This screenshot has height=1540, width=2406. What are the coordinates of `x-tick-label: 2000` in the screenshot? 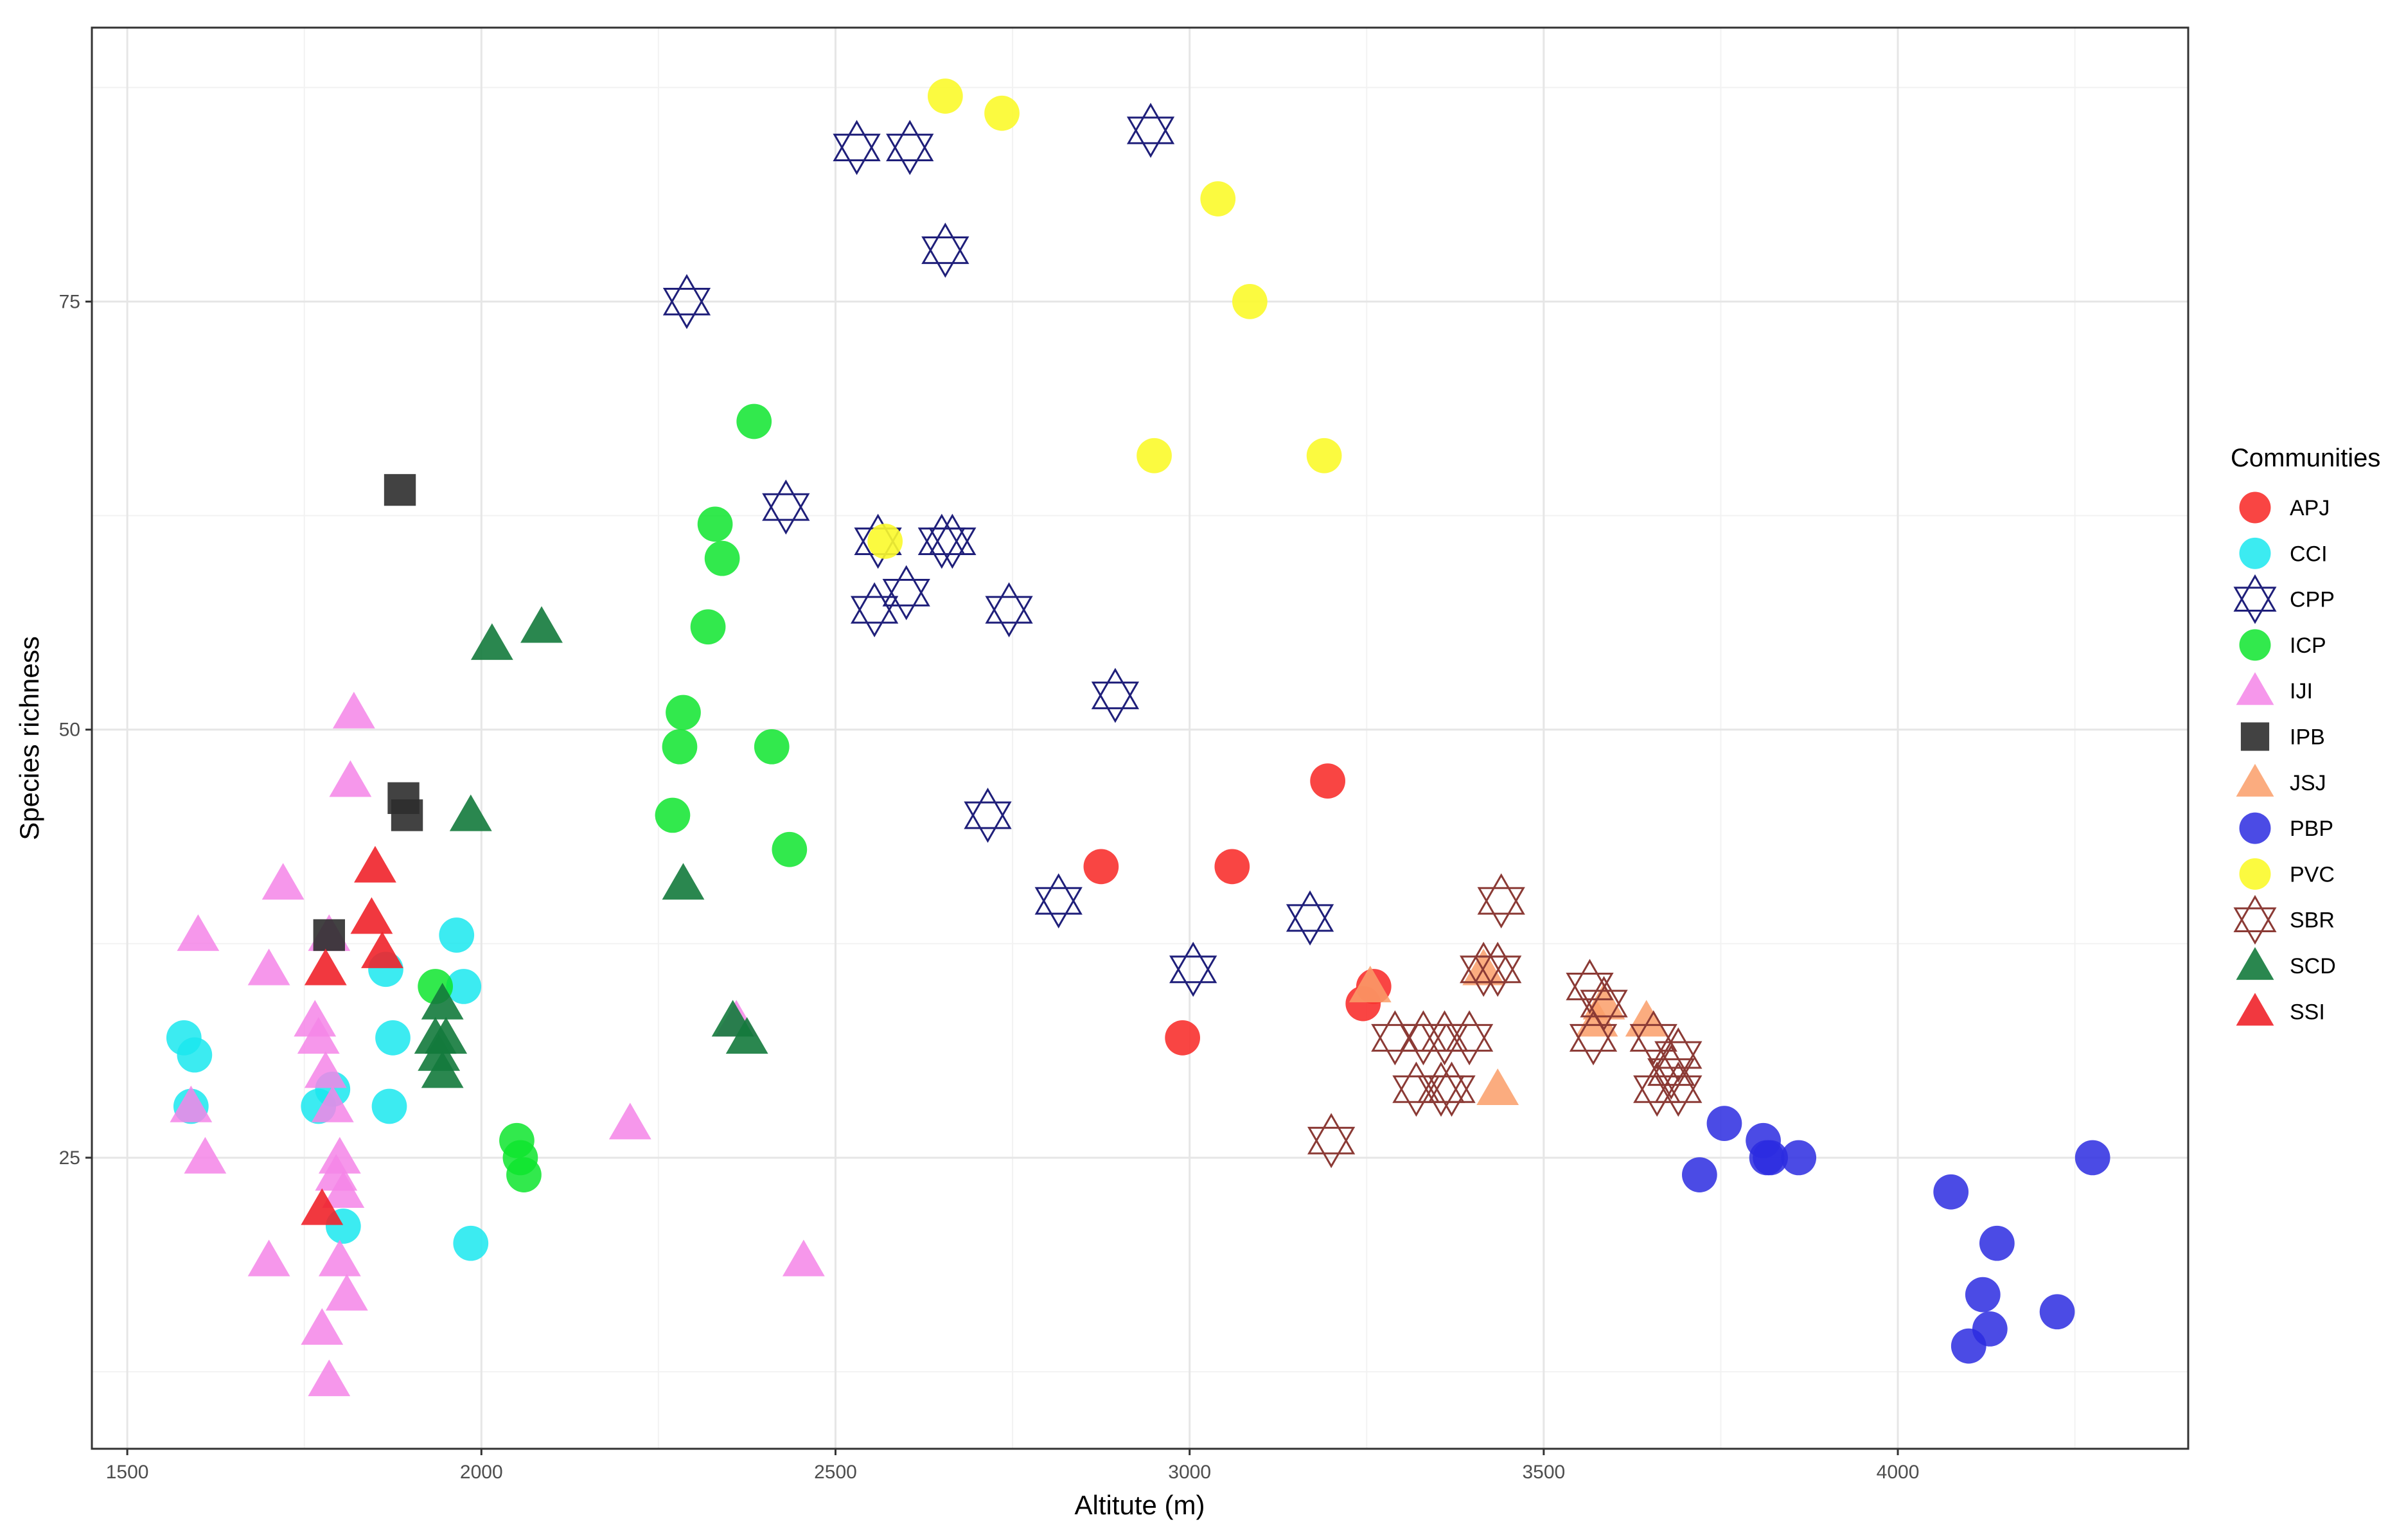 It's located at (482, 1473).